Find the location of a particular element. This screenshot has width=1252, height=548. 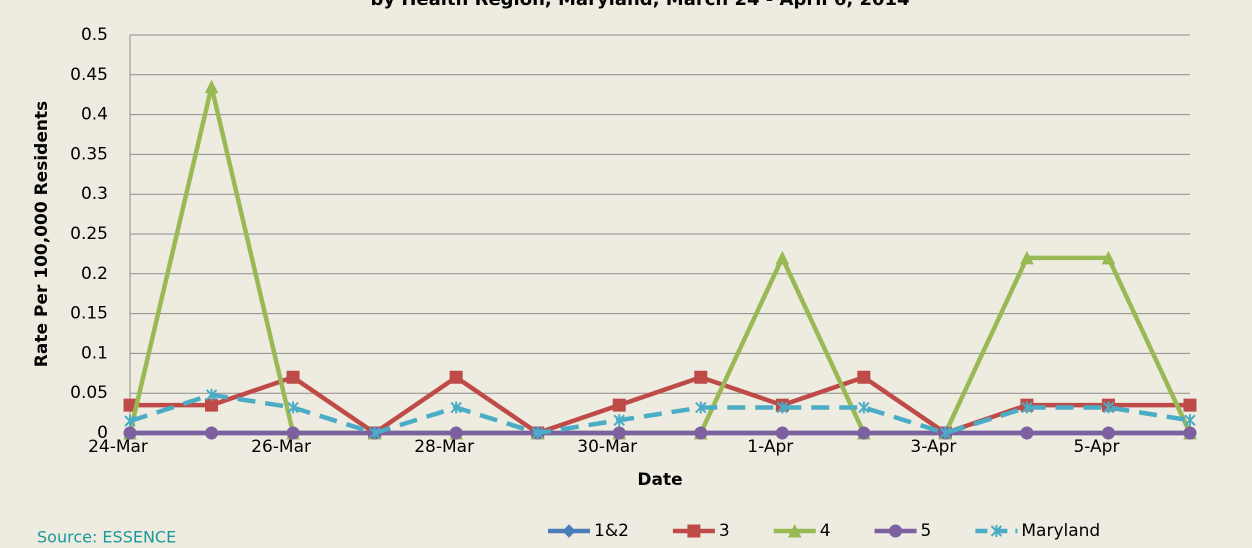

y-tick-label: 0.5 is located at coordinates (94, 35).